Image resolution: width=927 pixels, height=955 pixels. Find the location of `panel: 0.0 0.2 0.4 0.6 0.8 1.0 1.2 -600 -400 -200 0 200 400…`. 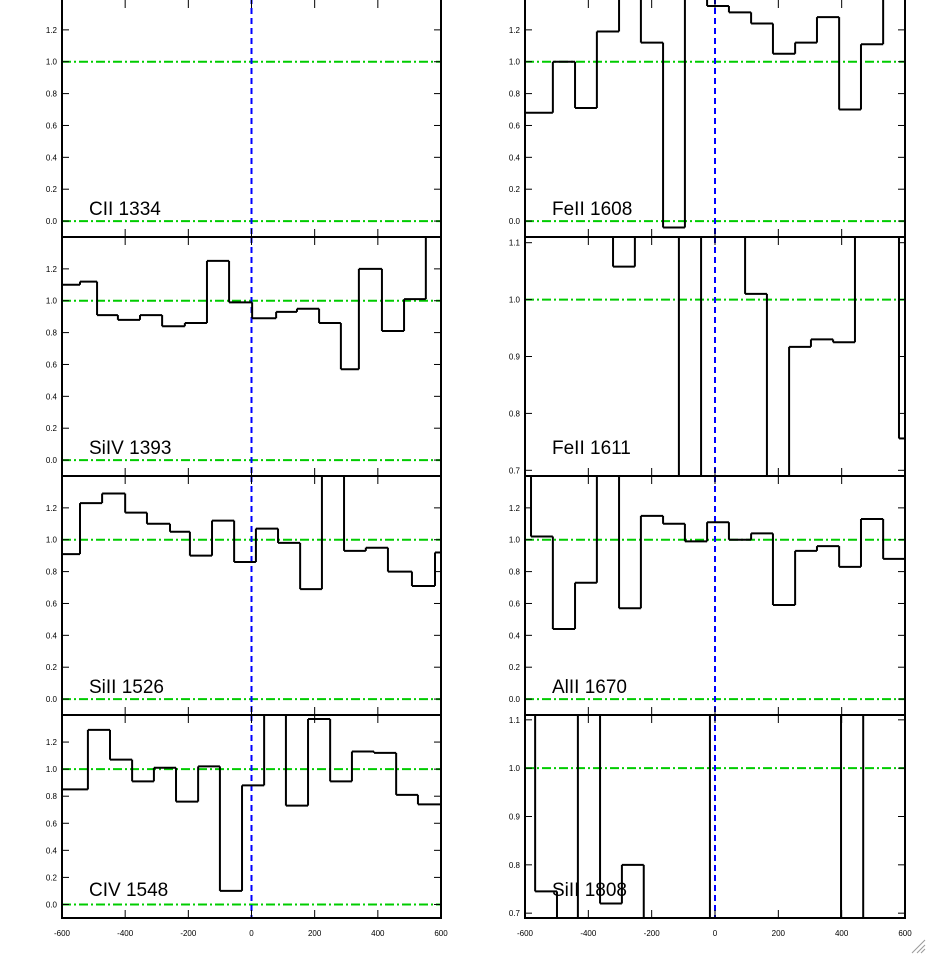

panel: 0.0 0.2 0.4 0.6 0.8 1.0 1.2 -600 -400 -200 0 200 400… is located at coordinates (247, 826).